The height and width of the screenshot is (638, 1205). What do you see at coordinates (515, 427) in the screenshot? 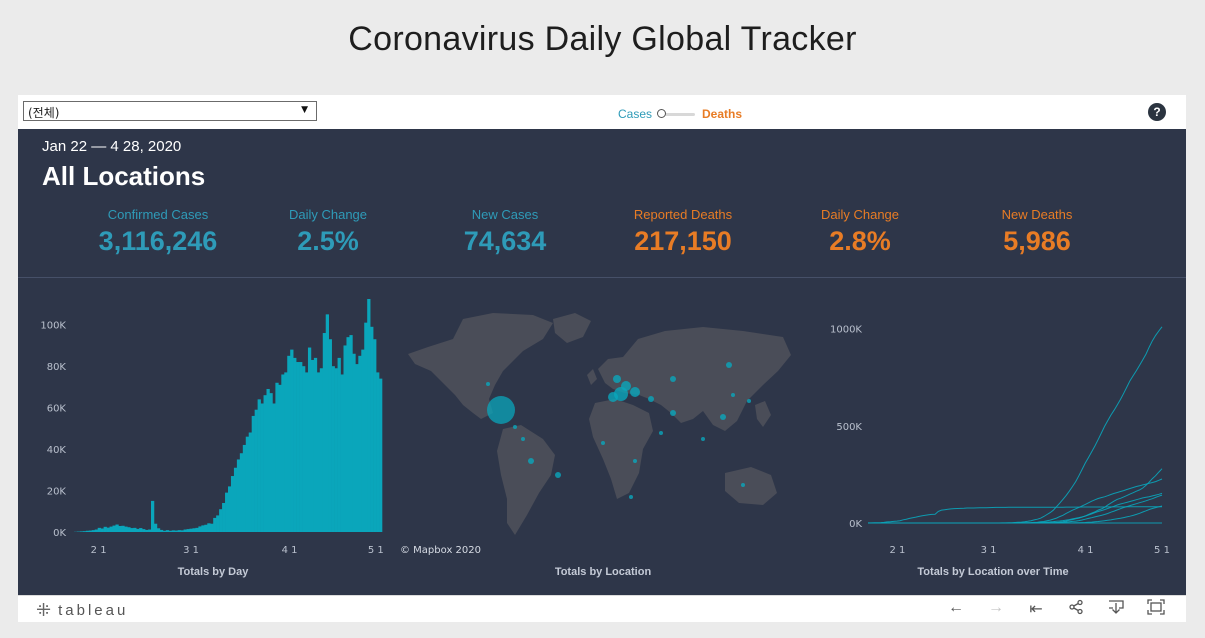
I see `bubble-mexico` at bounding box center [515, 427].